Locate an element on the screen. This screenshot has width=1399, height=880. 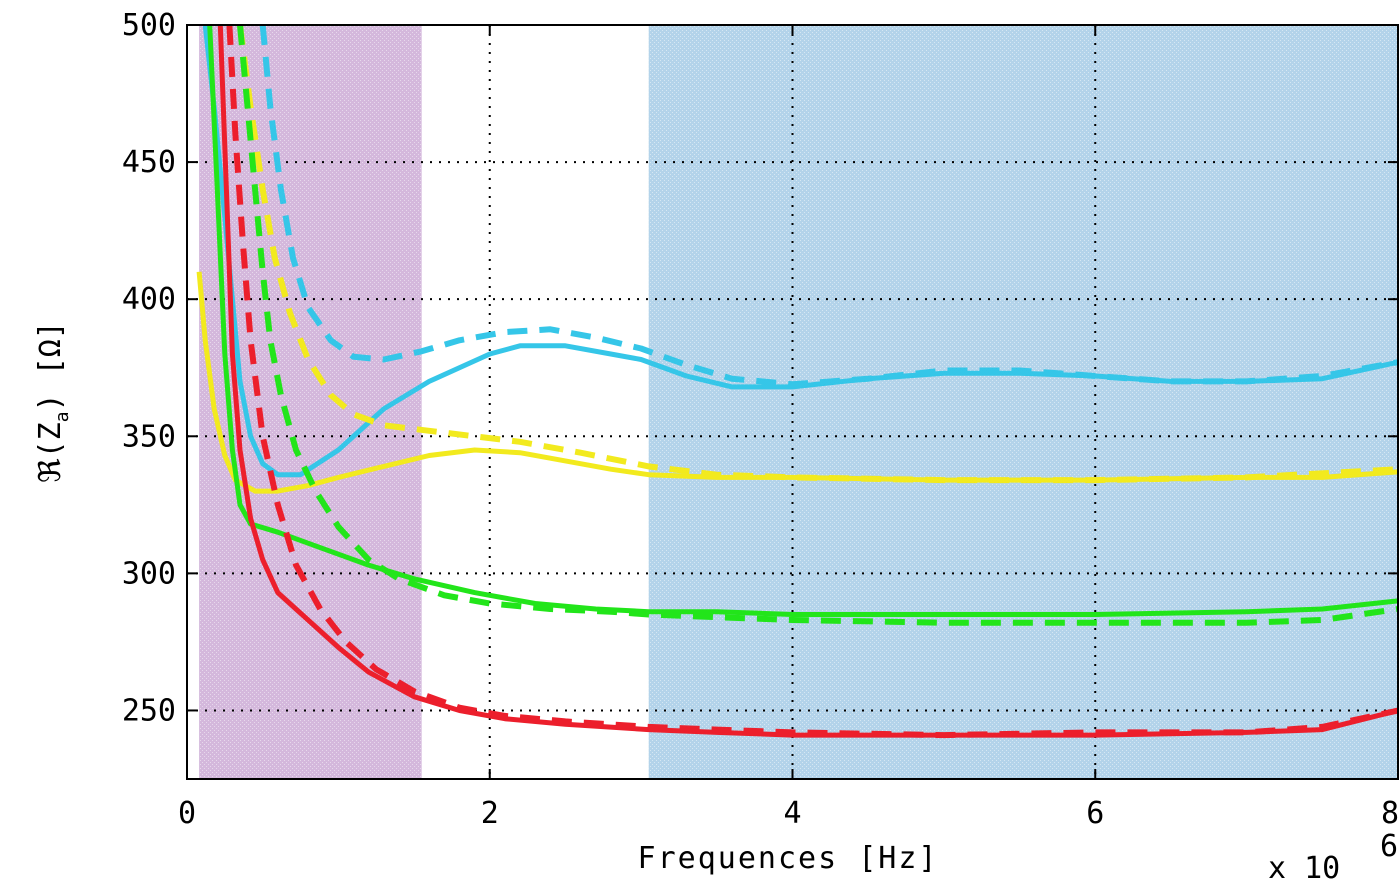
y-axis-title-subscript: a is located at coordinates (62, 416).